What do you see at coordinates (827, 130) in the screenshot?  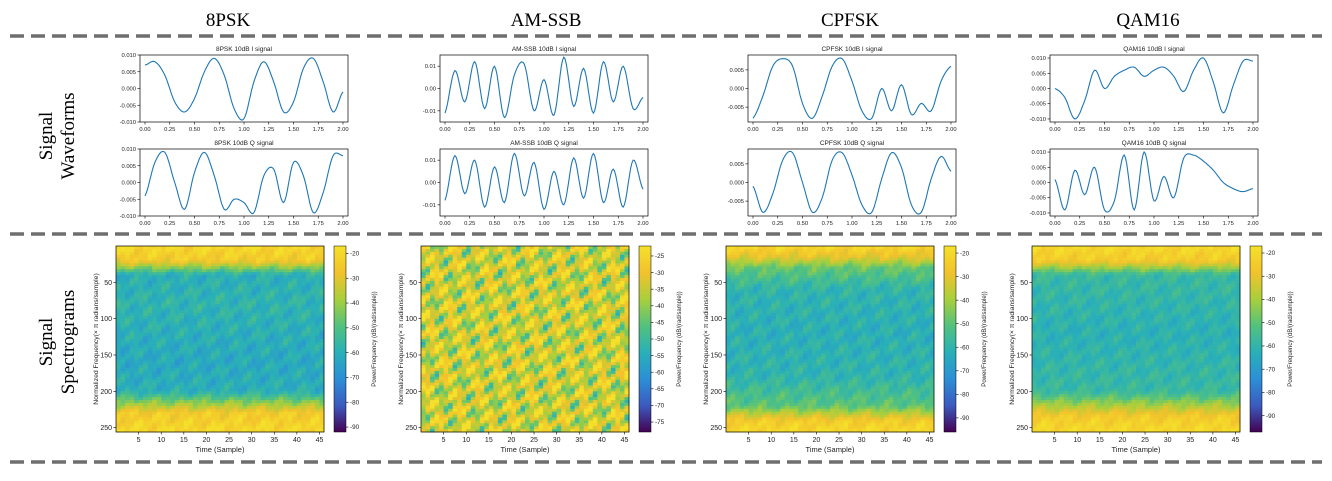 I see `x-tick-label: 0.75` at bounding box center [827, 130].